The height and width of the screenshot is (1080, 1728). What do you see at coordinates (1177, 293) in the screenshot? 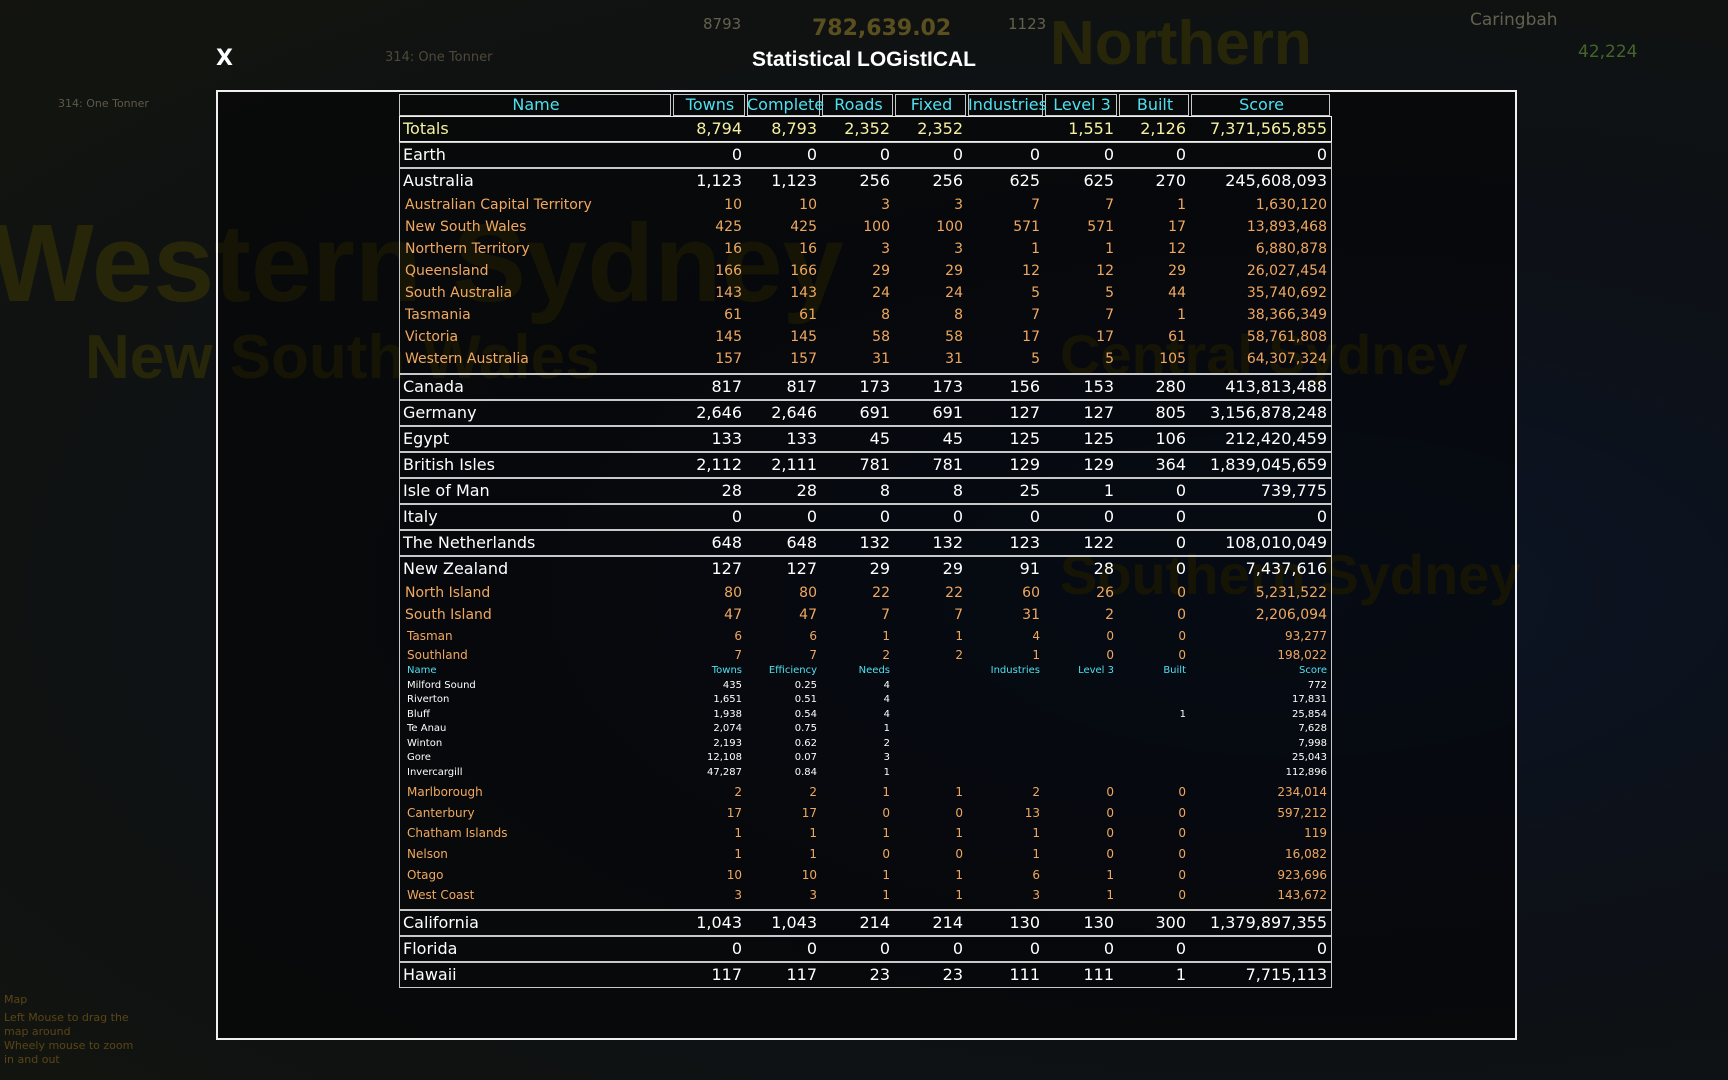
I see `region-value: 44` at bounding box center [1177, 293].